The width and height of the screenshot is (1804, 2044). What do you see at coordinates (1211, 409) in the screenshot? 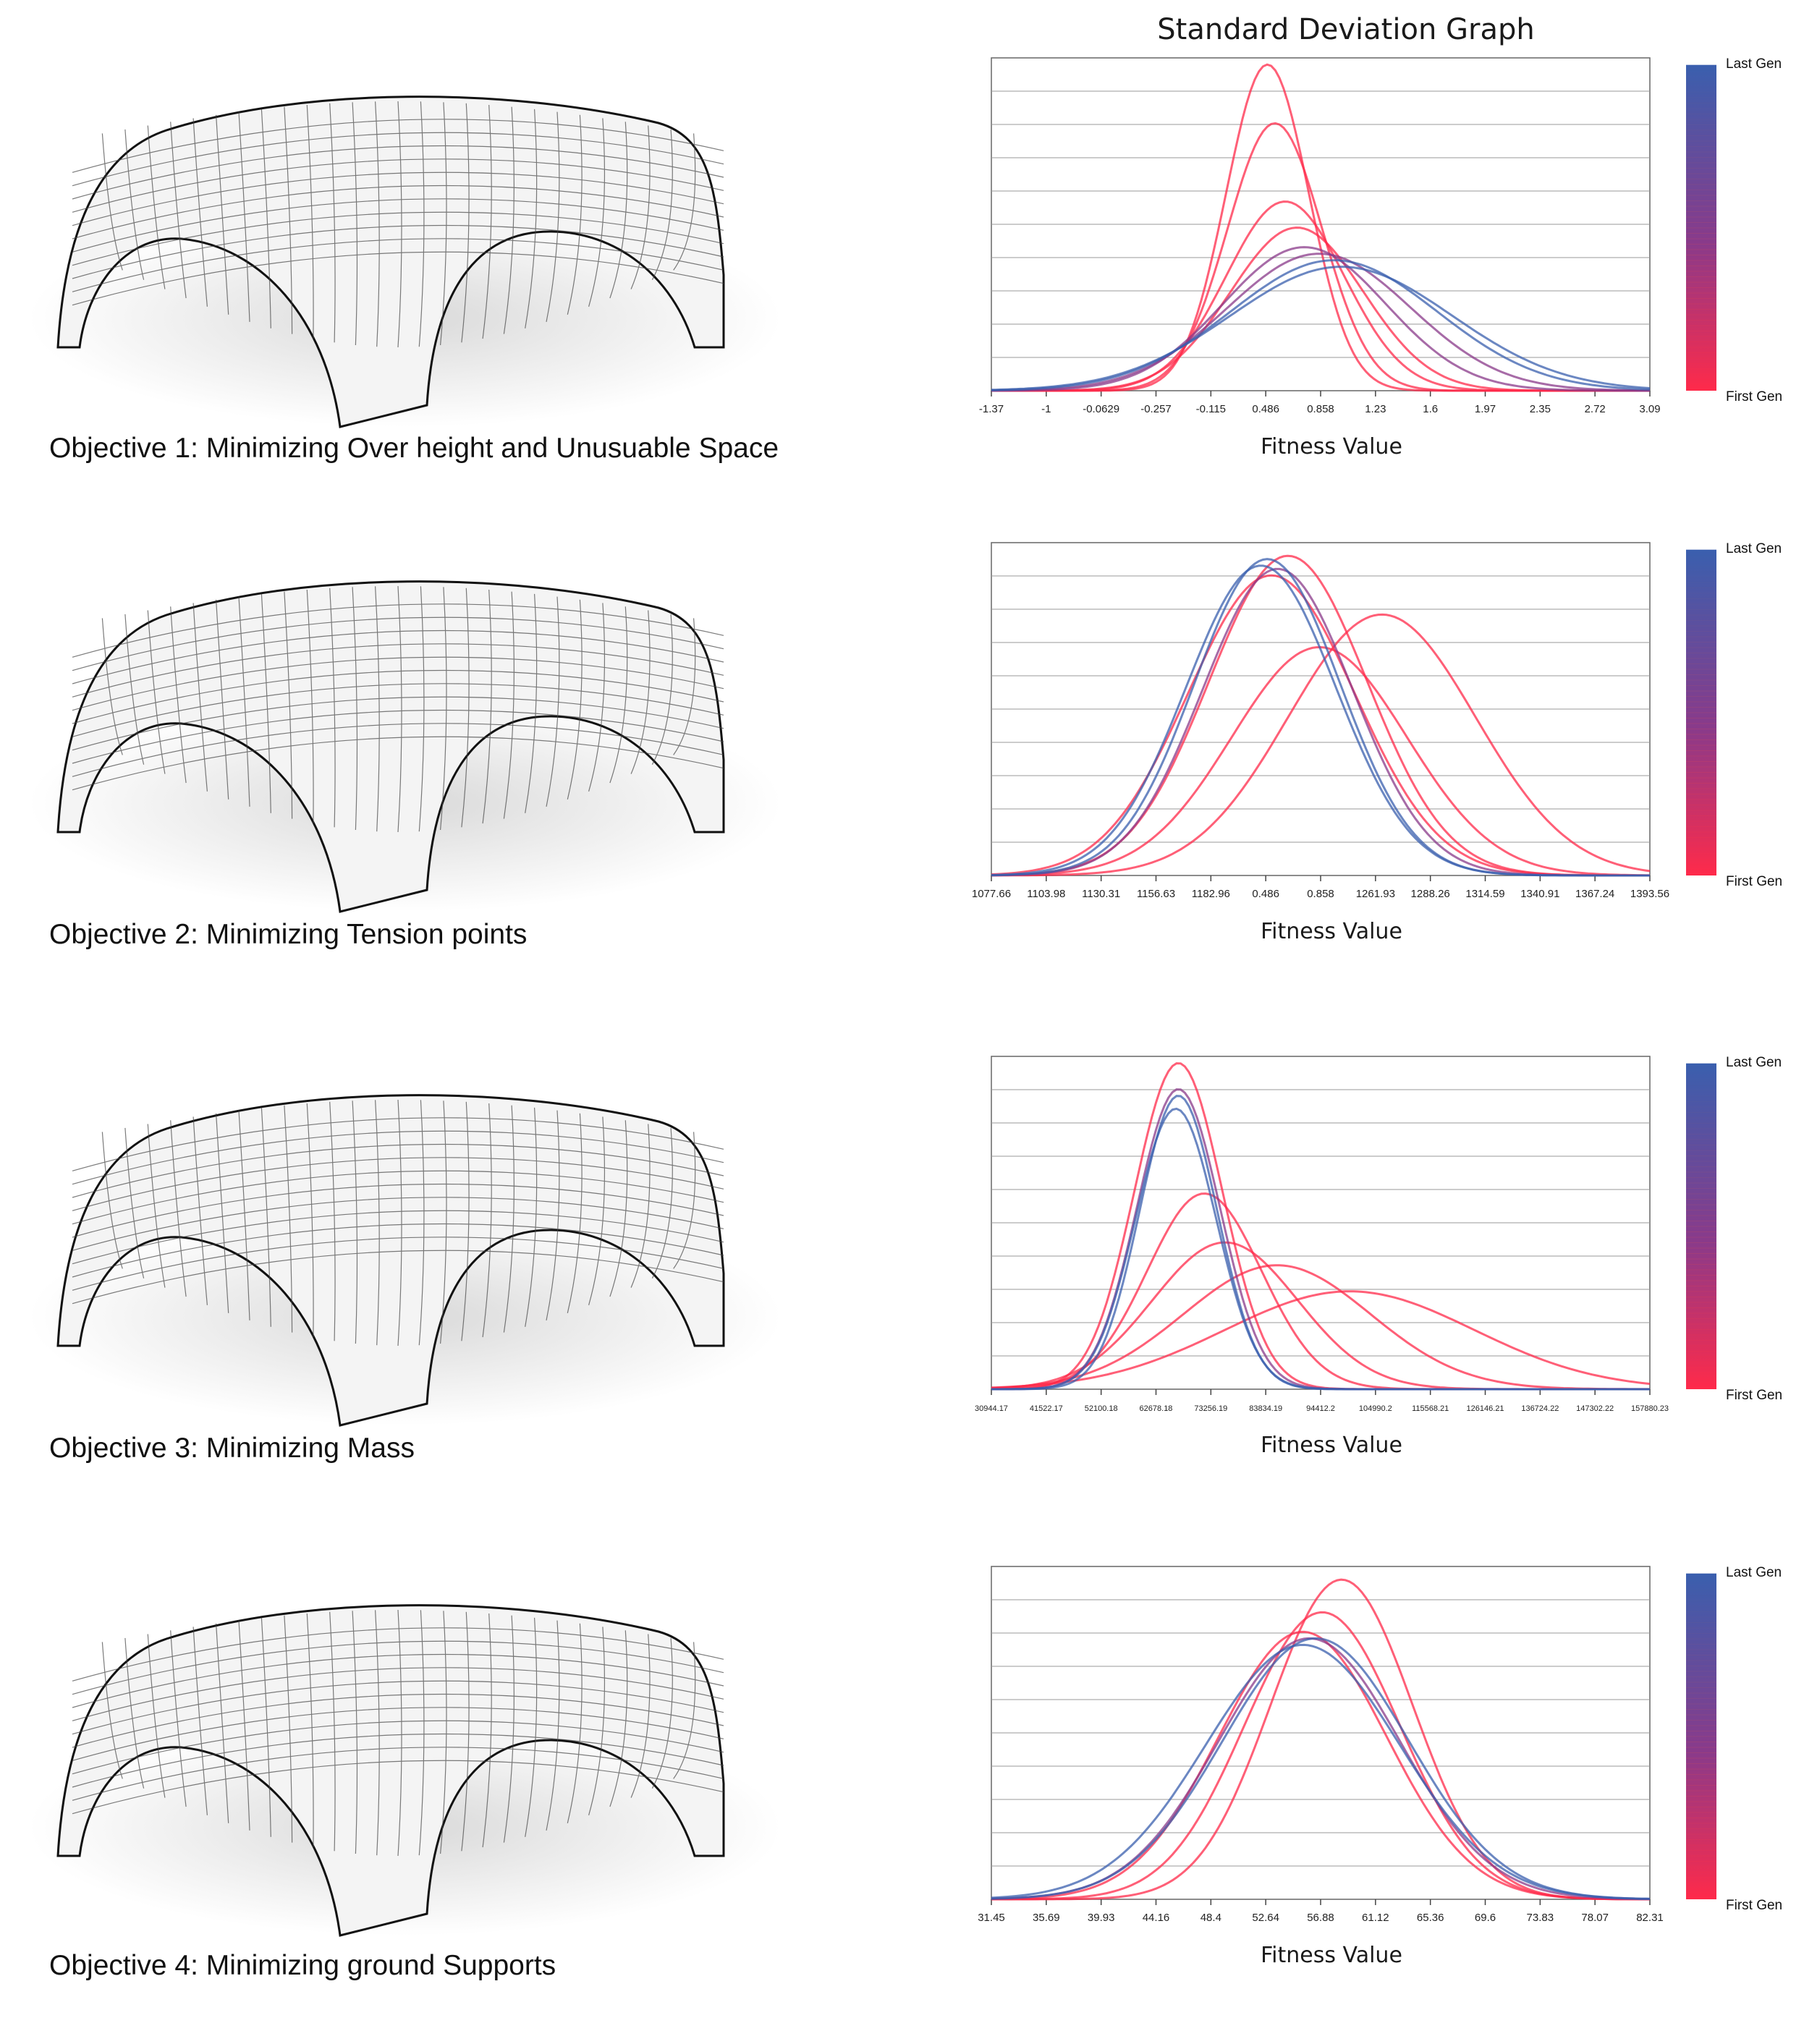
I see `x-tick-label: -0.115` at bounding box center [1211, 409].